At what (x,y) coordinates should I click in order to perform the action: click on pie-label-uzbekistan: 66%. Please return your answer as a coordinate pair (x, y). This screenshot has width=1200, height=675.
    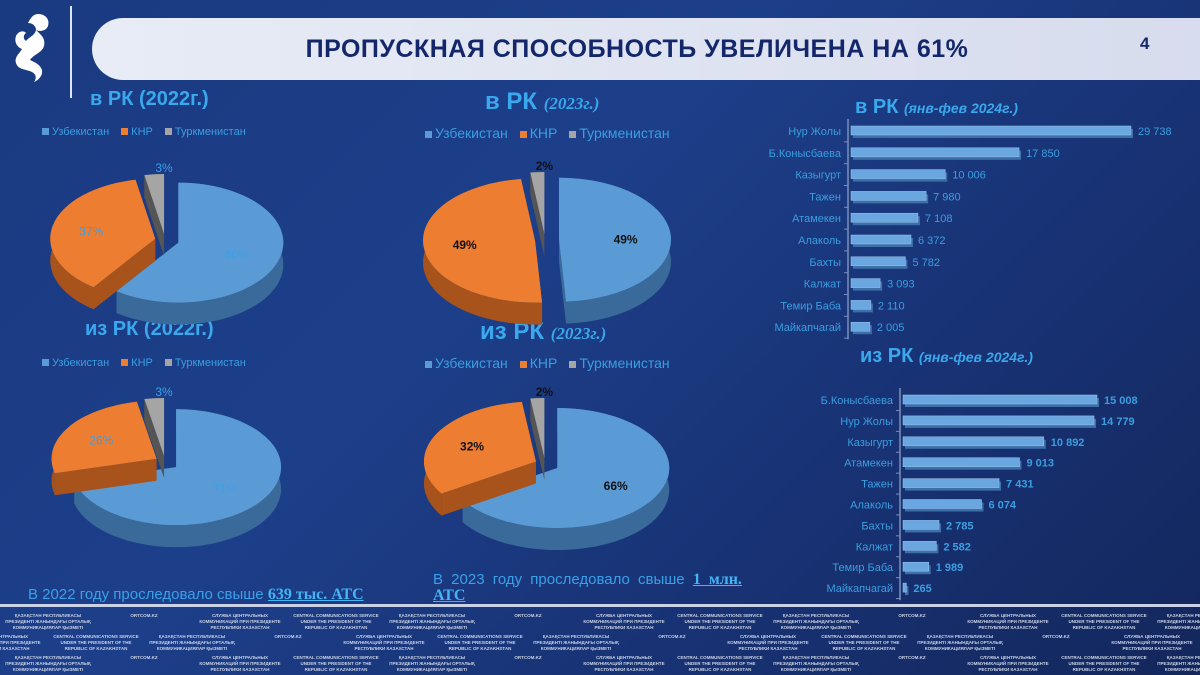
    Looking at the image, I should click on (616, 486).